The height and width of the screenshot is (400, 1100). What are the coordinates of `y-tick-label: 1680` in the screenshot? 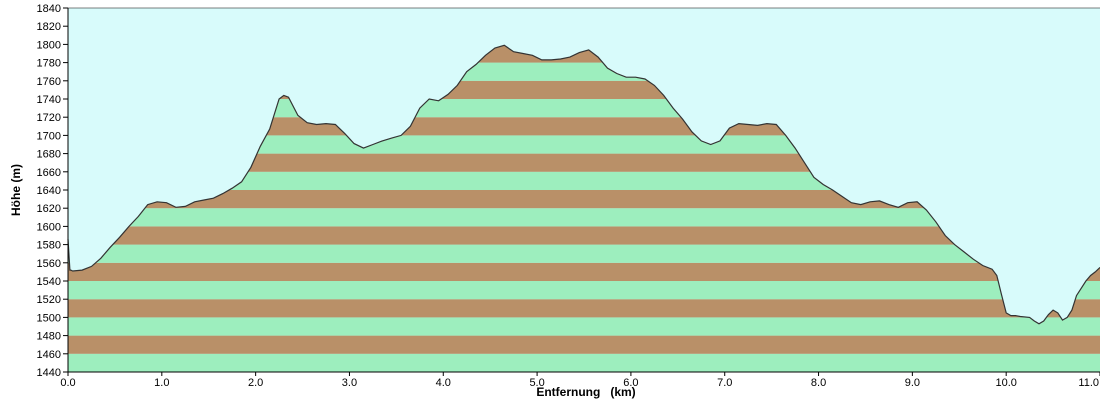 It's located at (49, 155).